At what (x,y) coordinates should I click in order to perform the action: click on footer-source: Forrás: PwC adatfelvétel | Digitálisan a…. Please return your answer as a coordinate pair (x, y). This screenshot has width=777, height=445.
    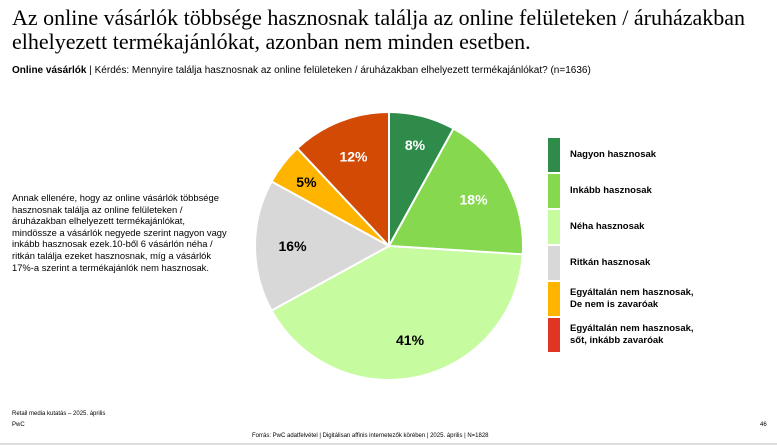
    Looking at the image, I should click on (370, 436).